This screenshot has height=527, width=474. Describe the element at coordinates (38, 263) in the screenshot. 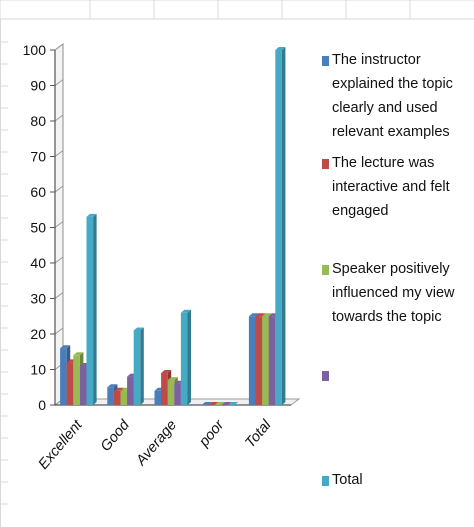

I see `y-tick-label-4: 40` at that location.